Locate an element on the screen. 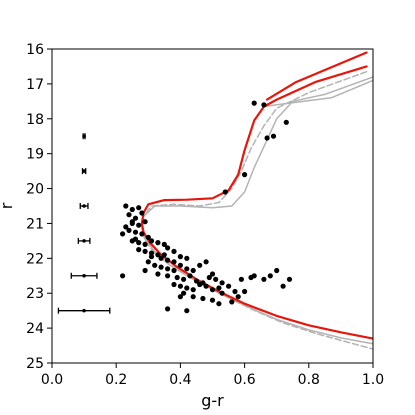 Image resolution: width=415 pixels, height=415 pixels. y-axis-label: r is located at coordinates (8, 205).